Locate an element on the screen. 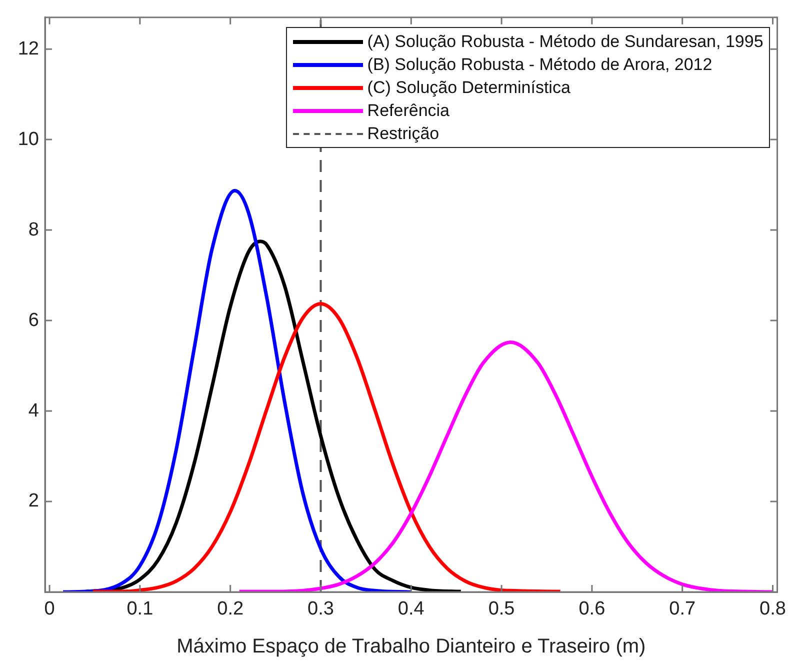 The image size is (792, 663). y-tick-label: 12 is located at coordinates (28, 49).